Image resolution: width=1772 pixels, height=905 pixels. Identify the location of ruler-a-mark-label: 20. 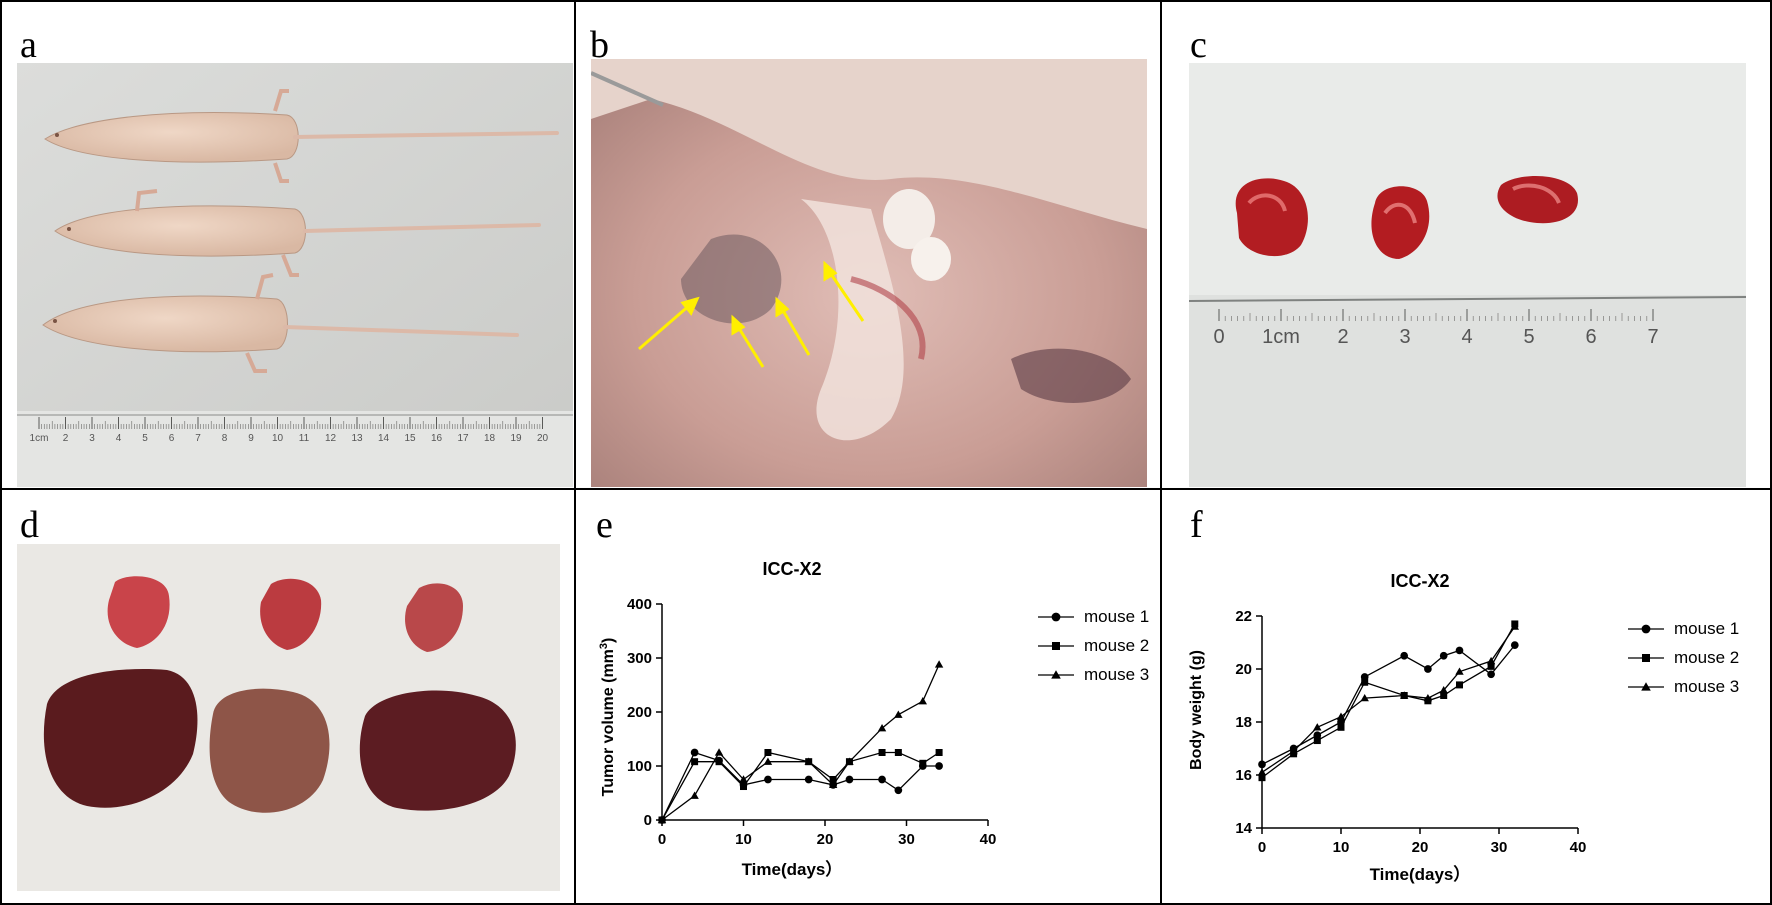
(543, 438).